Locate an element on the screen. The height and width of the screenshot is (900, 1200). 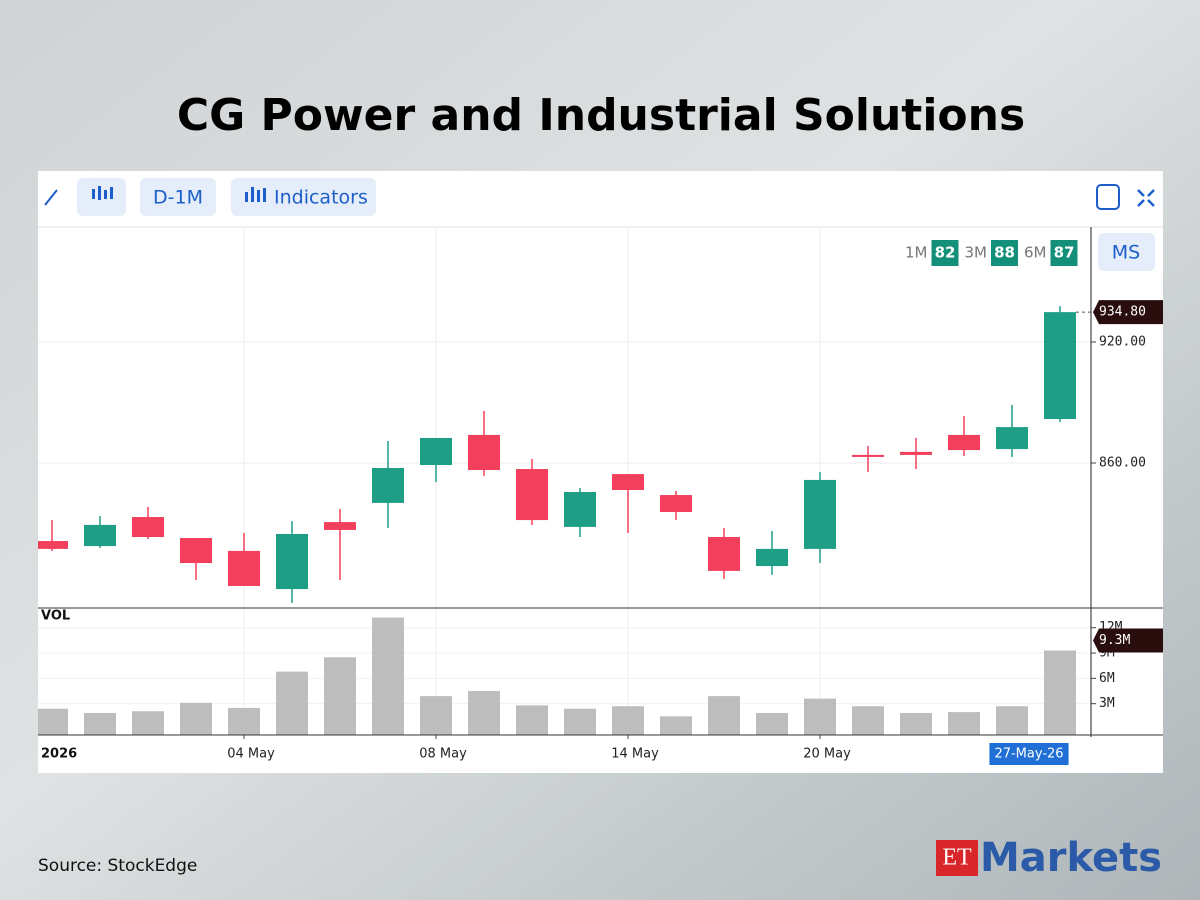
last-price-label: 934.80 is located at coordinates (1122, 312).